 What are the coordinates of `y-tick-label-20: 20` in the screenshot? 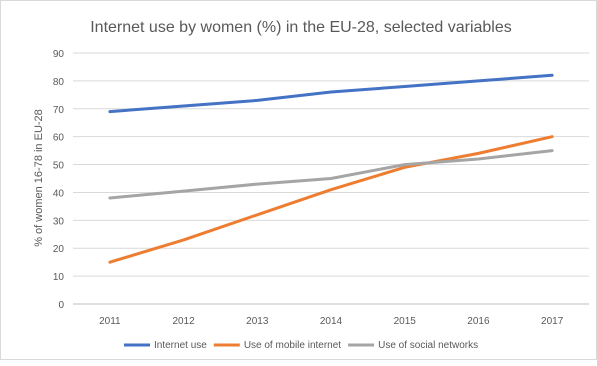 It's located at (59, 249).